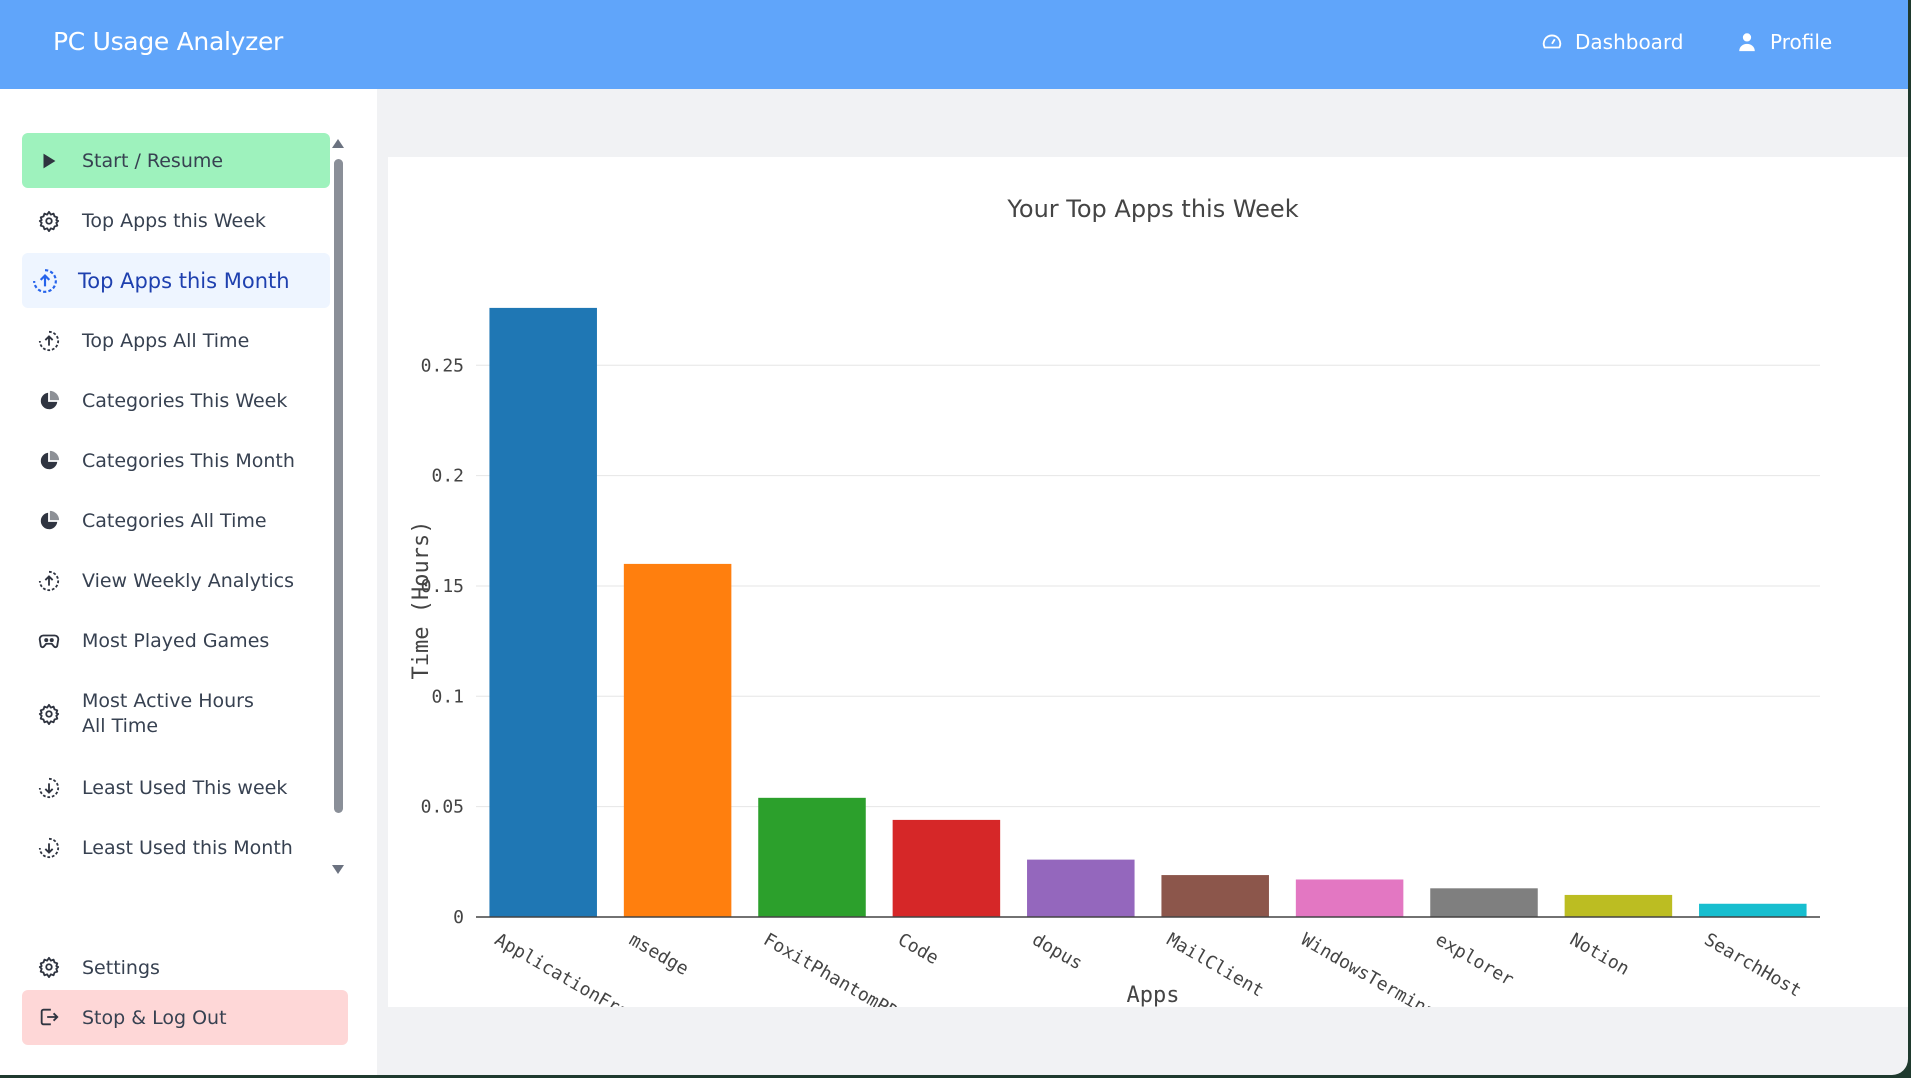  I want to click on nav-dashboard-label: Dashboard, so click(1629, 42).